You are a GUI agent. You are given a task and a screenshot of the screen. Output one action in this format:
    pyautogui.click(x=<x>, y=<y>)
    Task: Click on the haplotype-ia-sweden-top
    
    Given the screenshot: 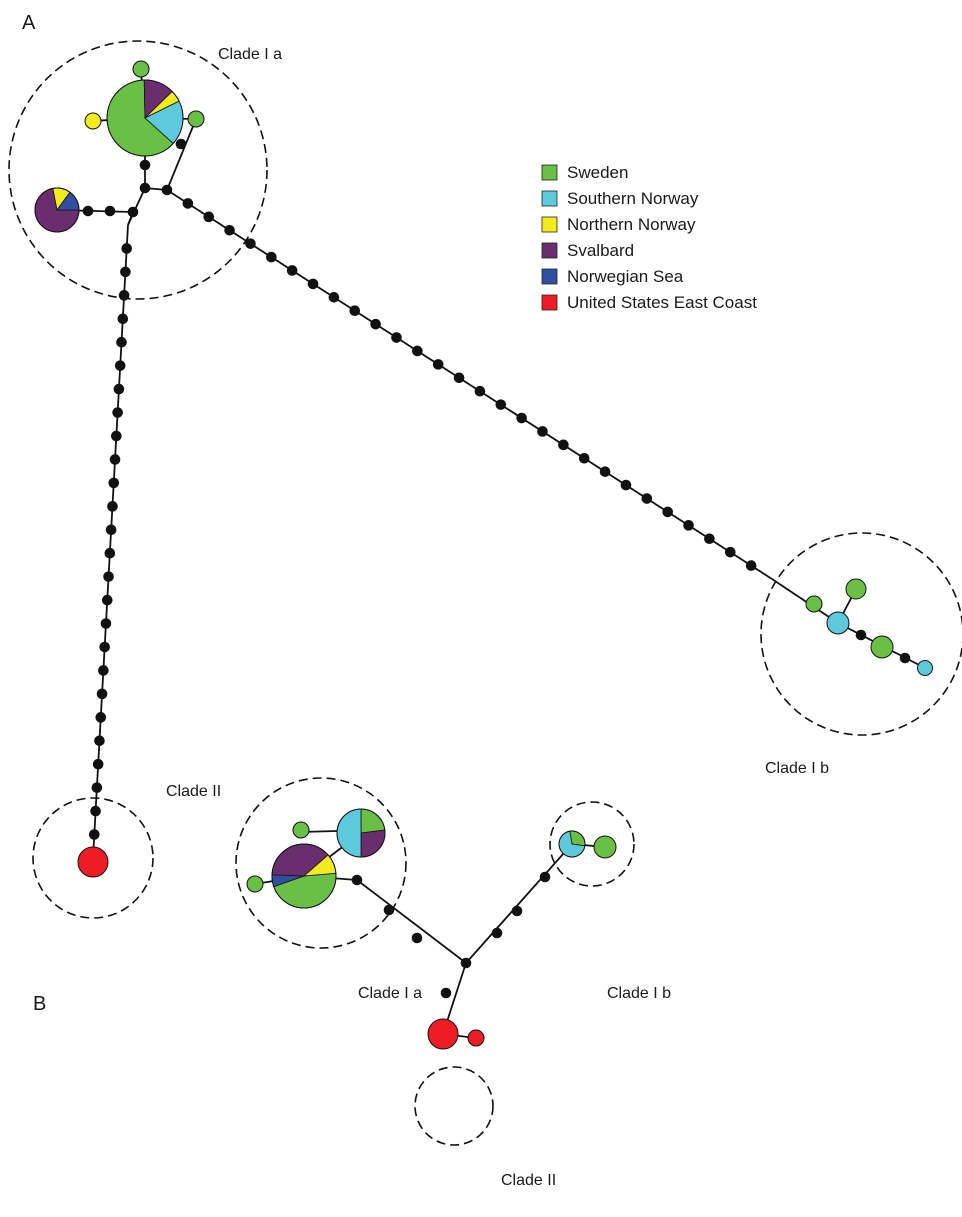 What is the action you would take?
    pyautogui.click(x=141, y=69)
    